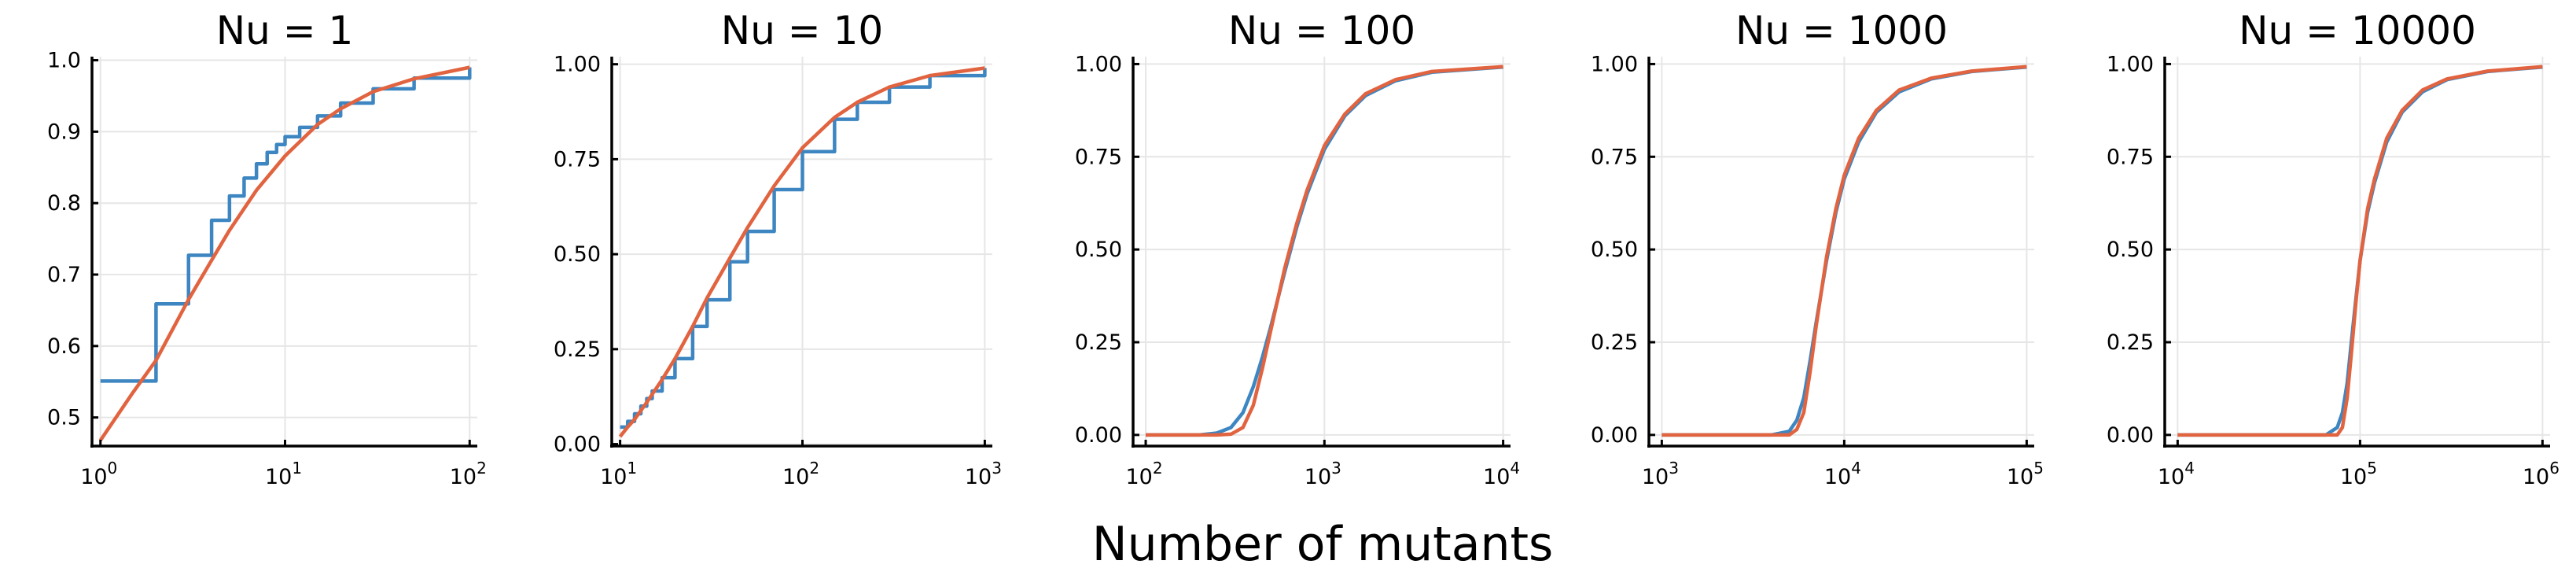 Image resolution: width=2576 pixels, height=579 pixels. I want to click on panel-title: Nu = 1, so click(285, 30).